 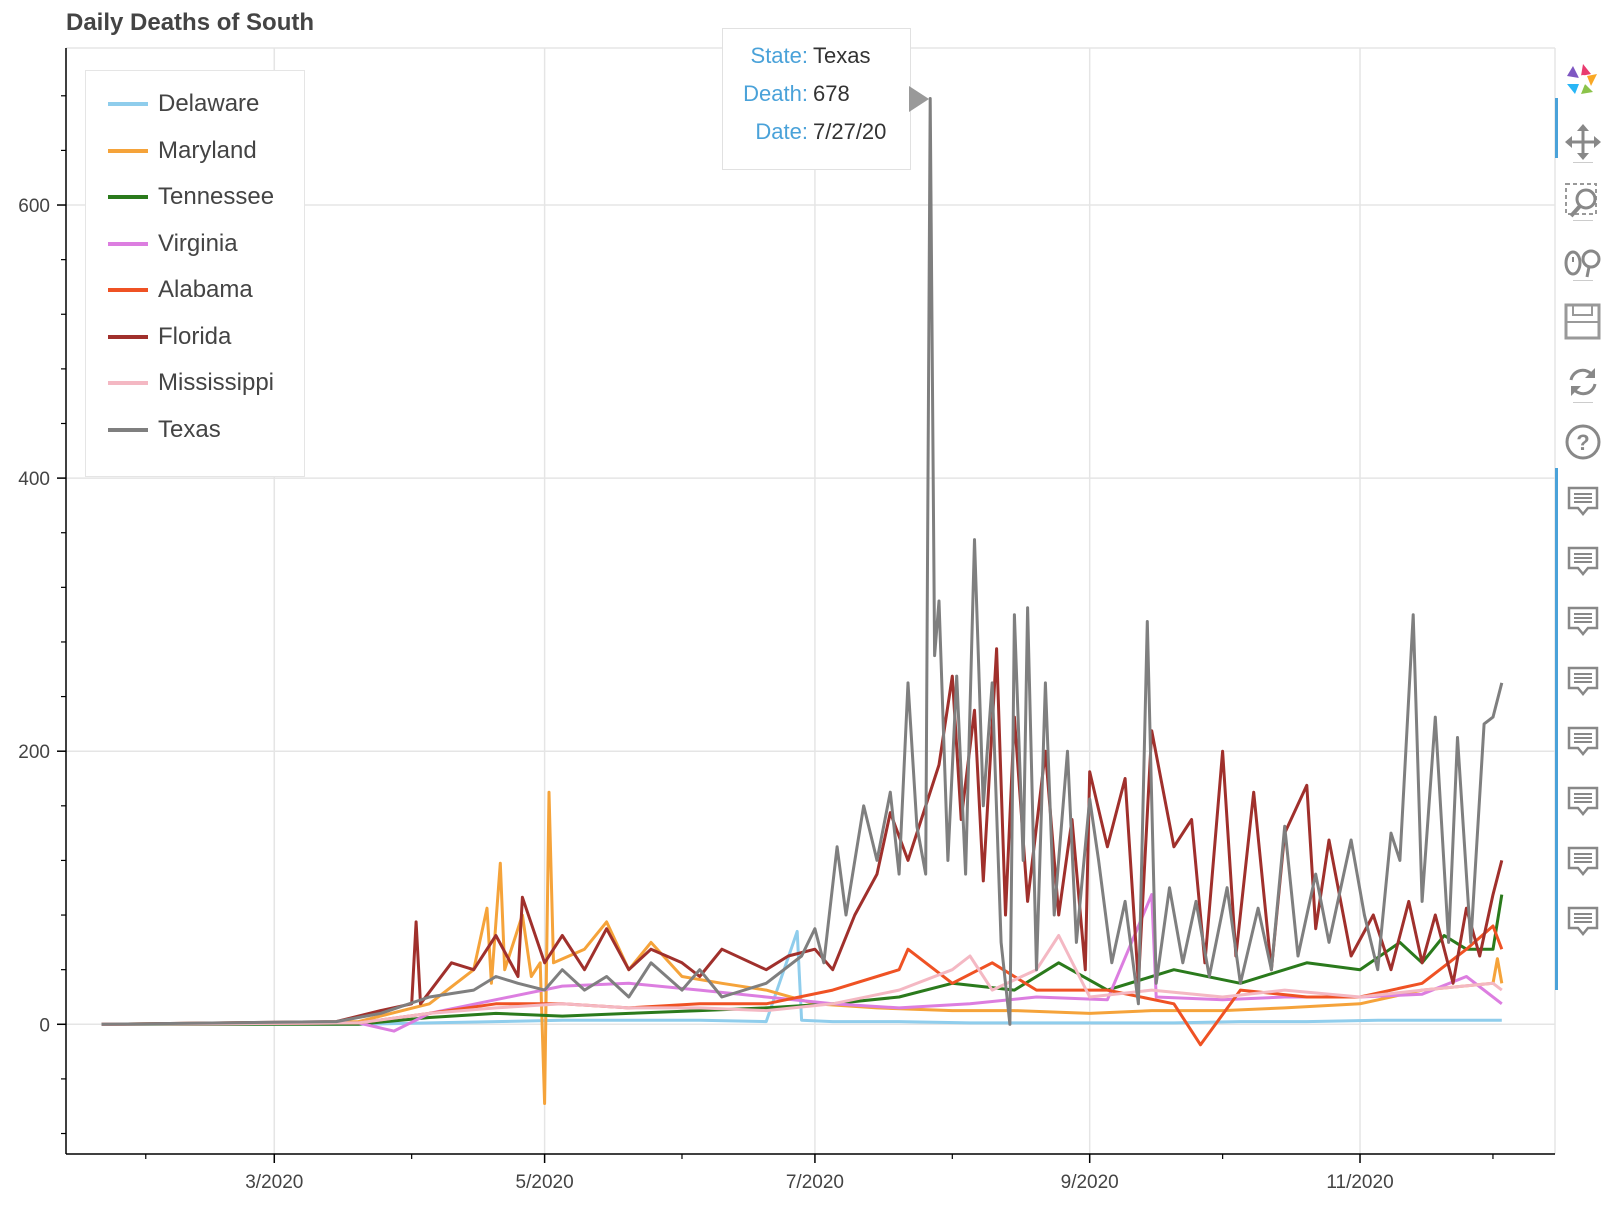 I want to click on tooltip-value-date: 7/27/20, so click(x=850, y=131).